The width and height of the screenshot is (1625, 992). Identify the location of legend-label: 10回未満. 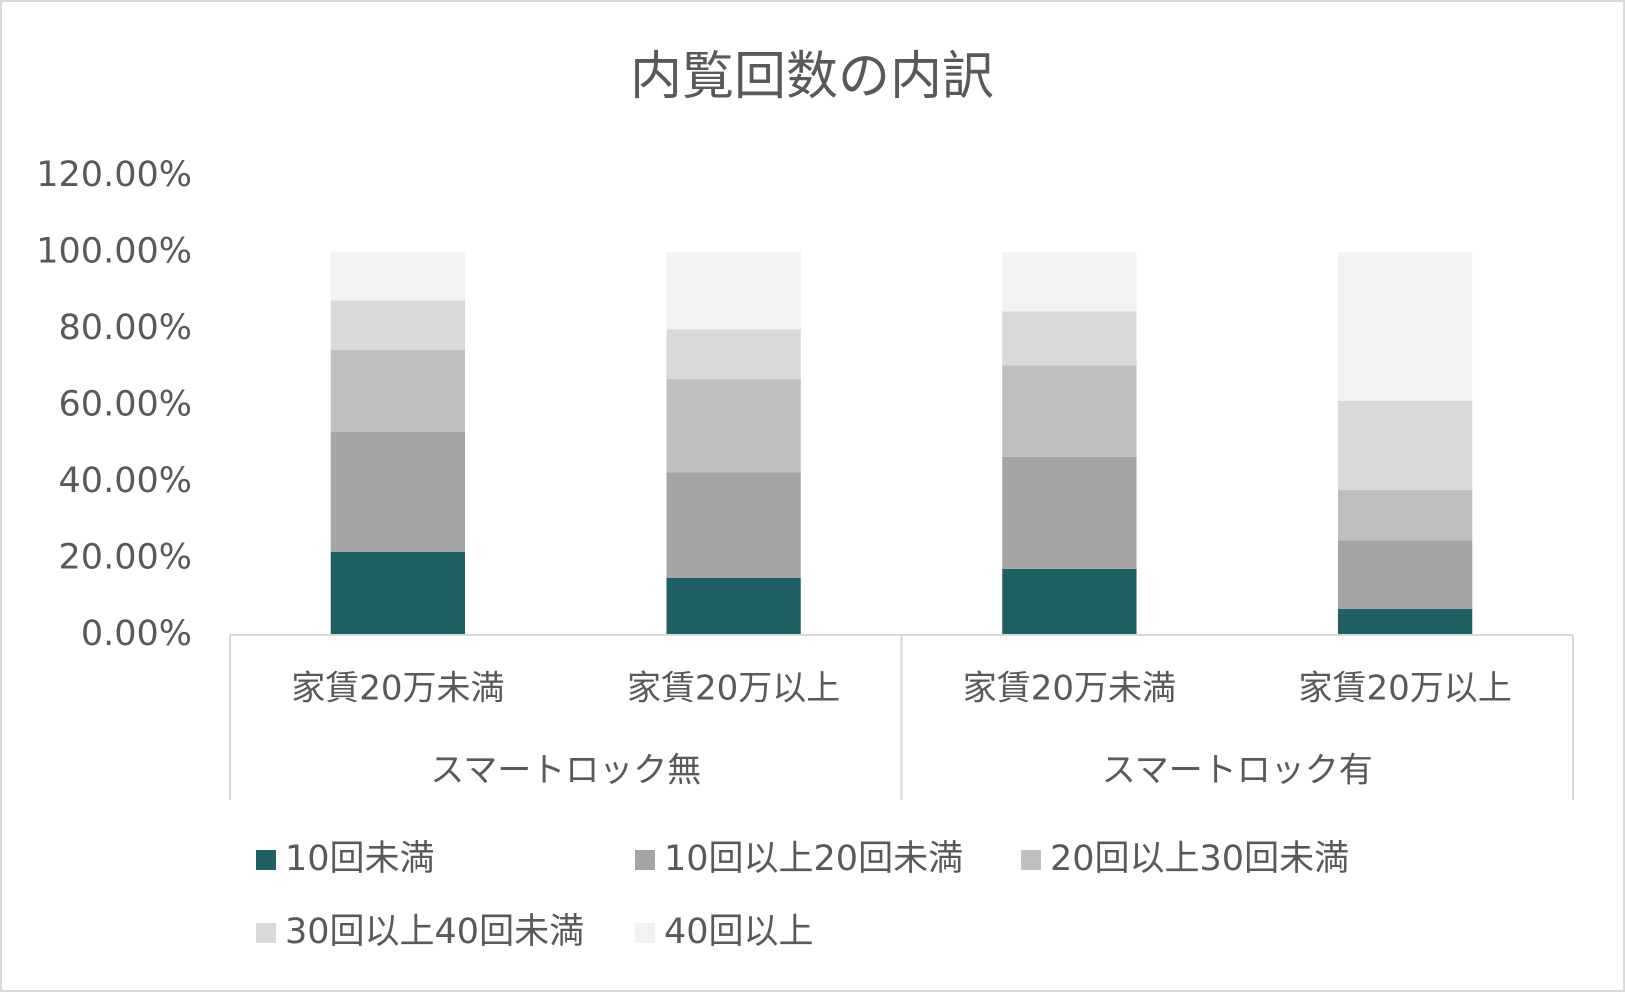
(360, 859).